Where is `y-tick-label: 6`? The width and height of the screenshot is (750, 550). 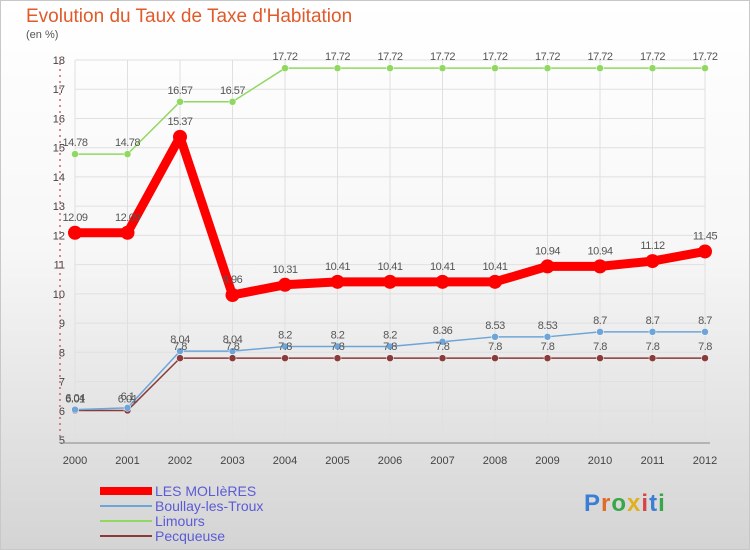
y-tick-label: 6 is located at coordinates (62, 412).